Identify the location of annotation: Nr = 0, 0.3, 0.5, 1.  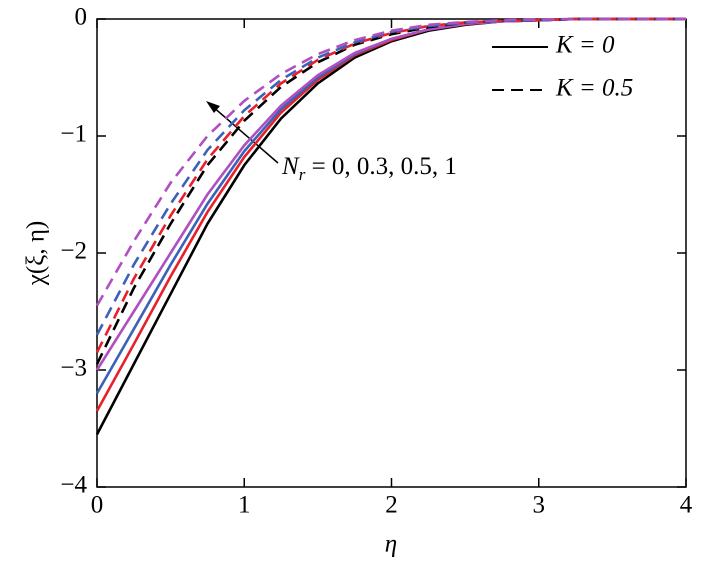
(369, 168).